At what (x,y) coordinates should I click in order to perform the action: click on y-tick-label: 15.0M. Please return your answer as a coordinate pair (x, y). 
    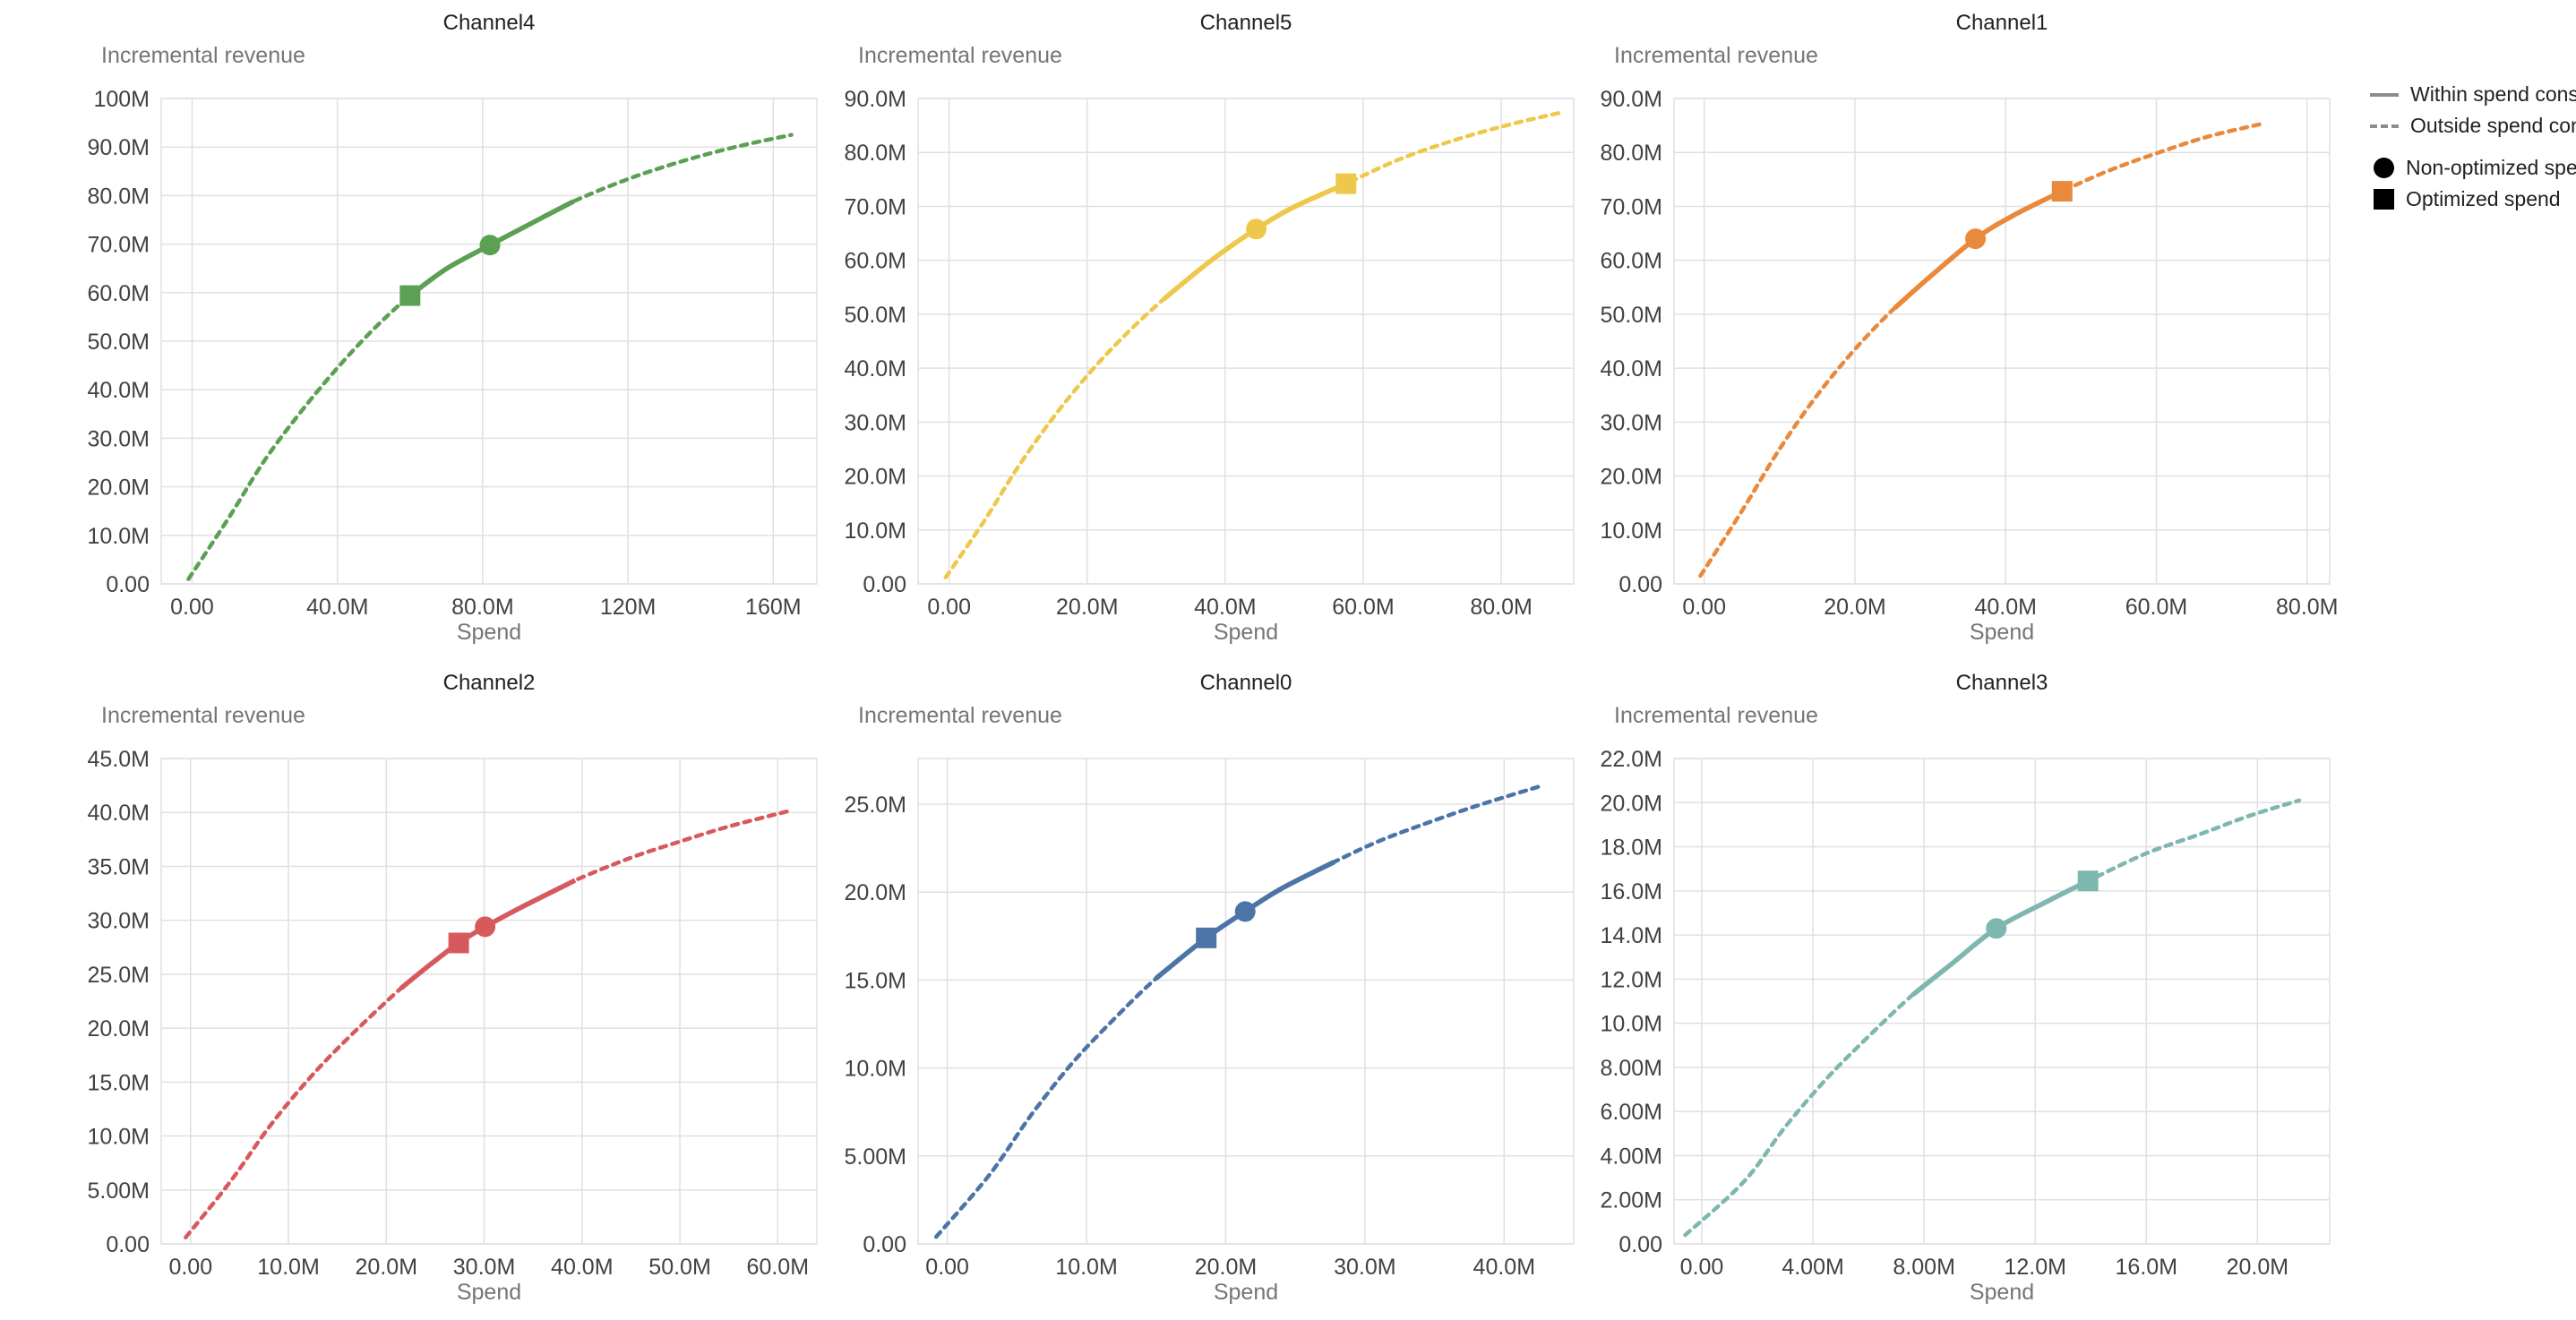
    Looking at the image, I should click on (119, 1082).